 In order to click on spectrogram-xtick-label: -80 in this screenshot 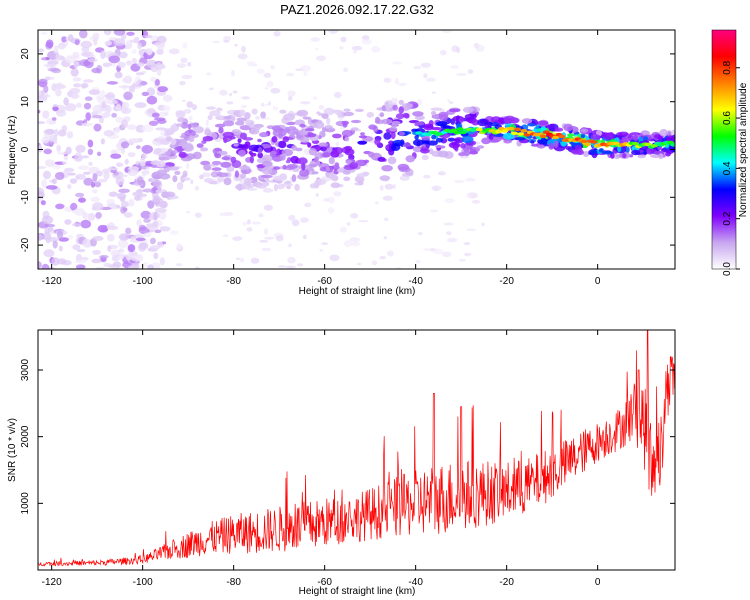, I will do `click(233, 281)`.